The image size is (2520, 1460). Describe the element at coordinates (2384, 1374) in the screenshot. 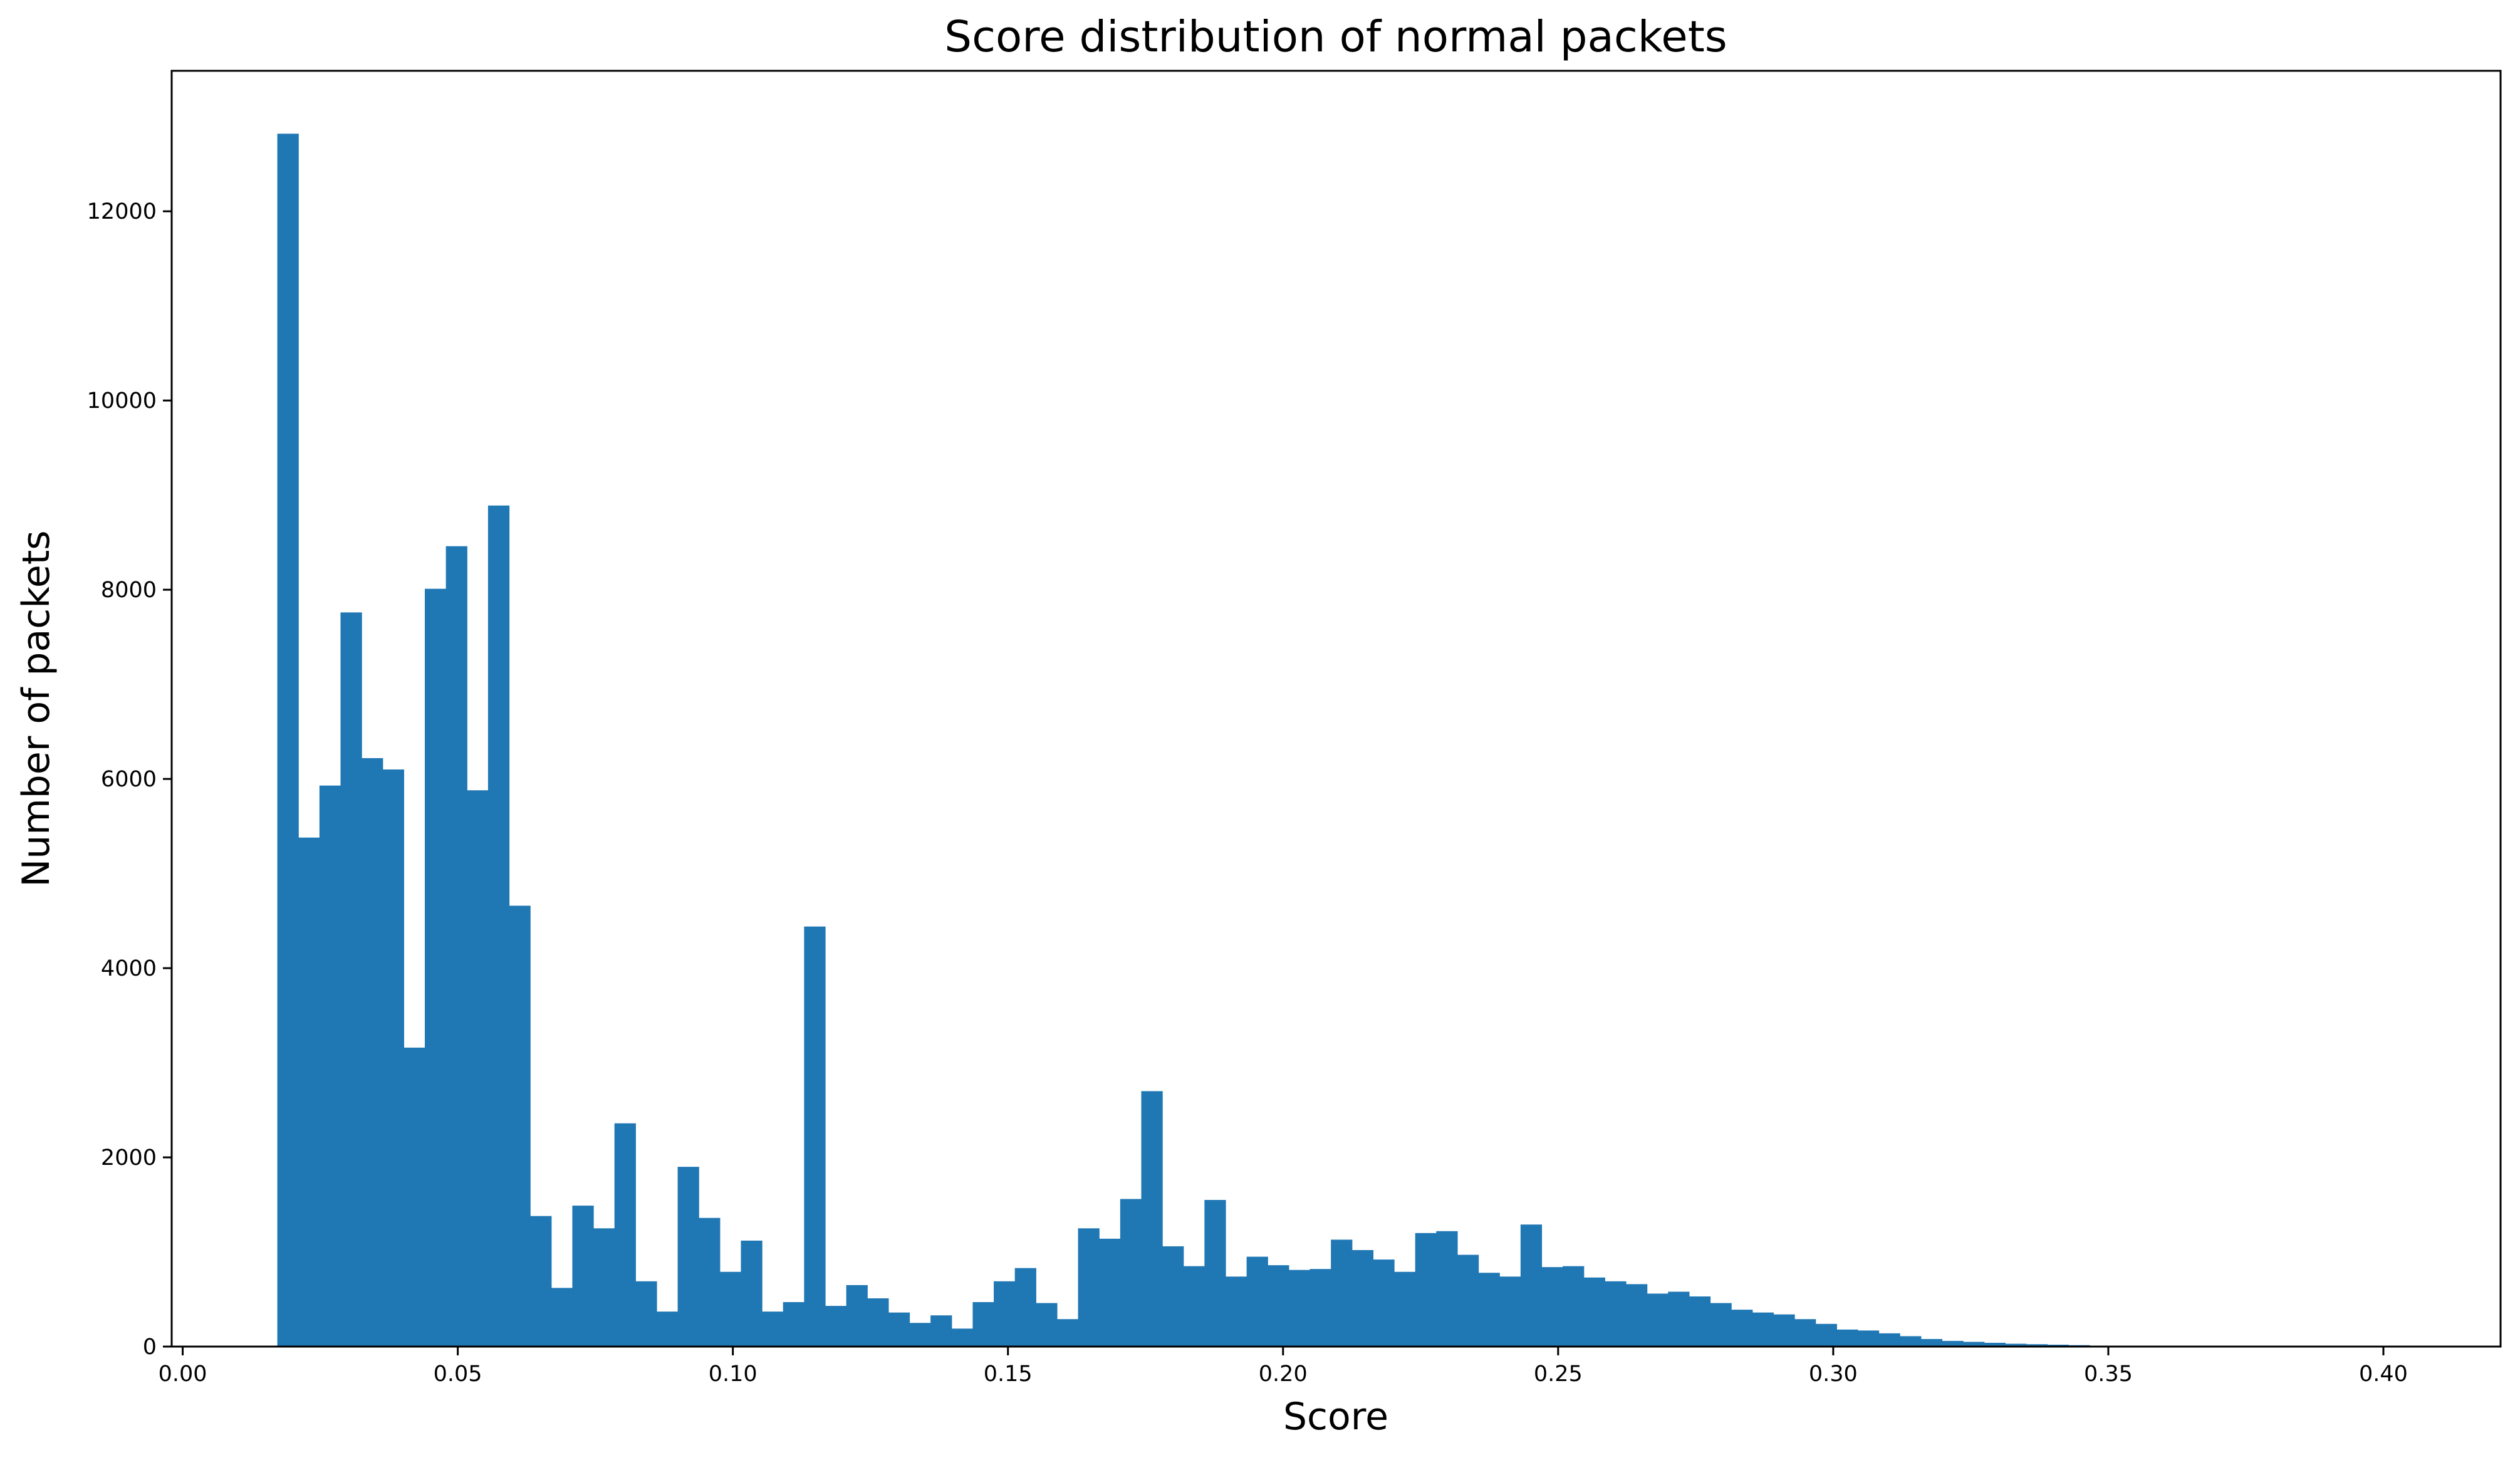

I see `x-tick-label: 0.40` at that location.